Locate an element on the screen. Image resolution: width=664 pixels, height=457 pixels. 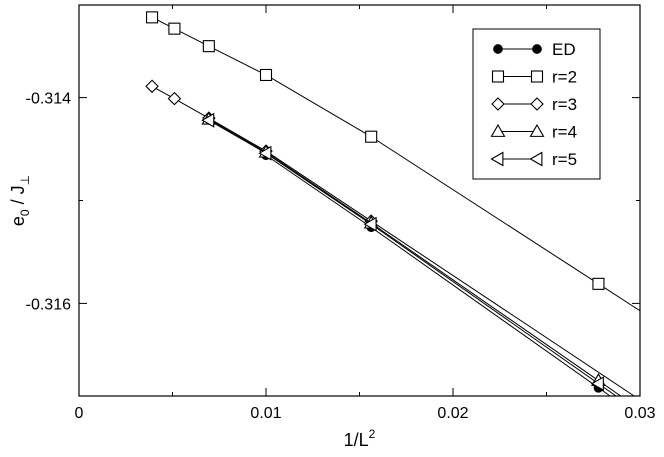
legend-label: r=3 is located at coordinates (564, 104).